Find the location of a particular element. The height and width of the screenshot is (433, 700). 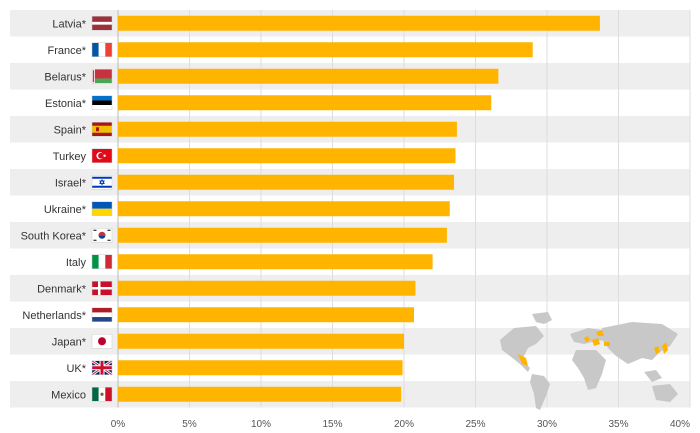

x-tick-label: 25% is located at coordinates (475, 424).